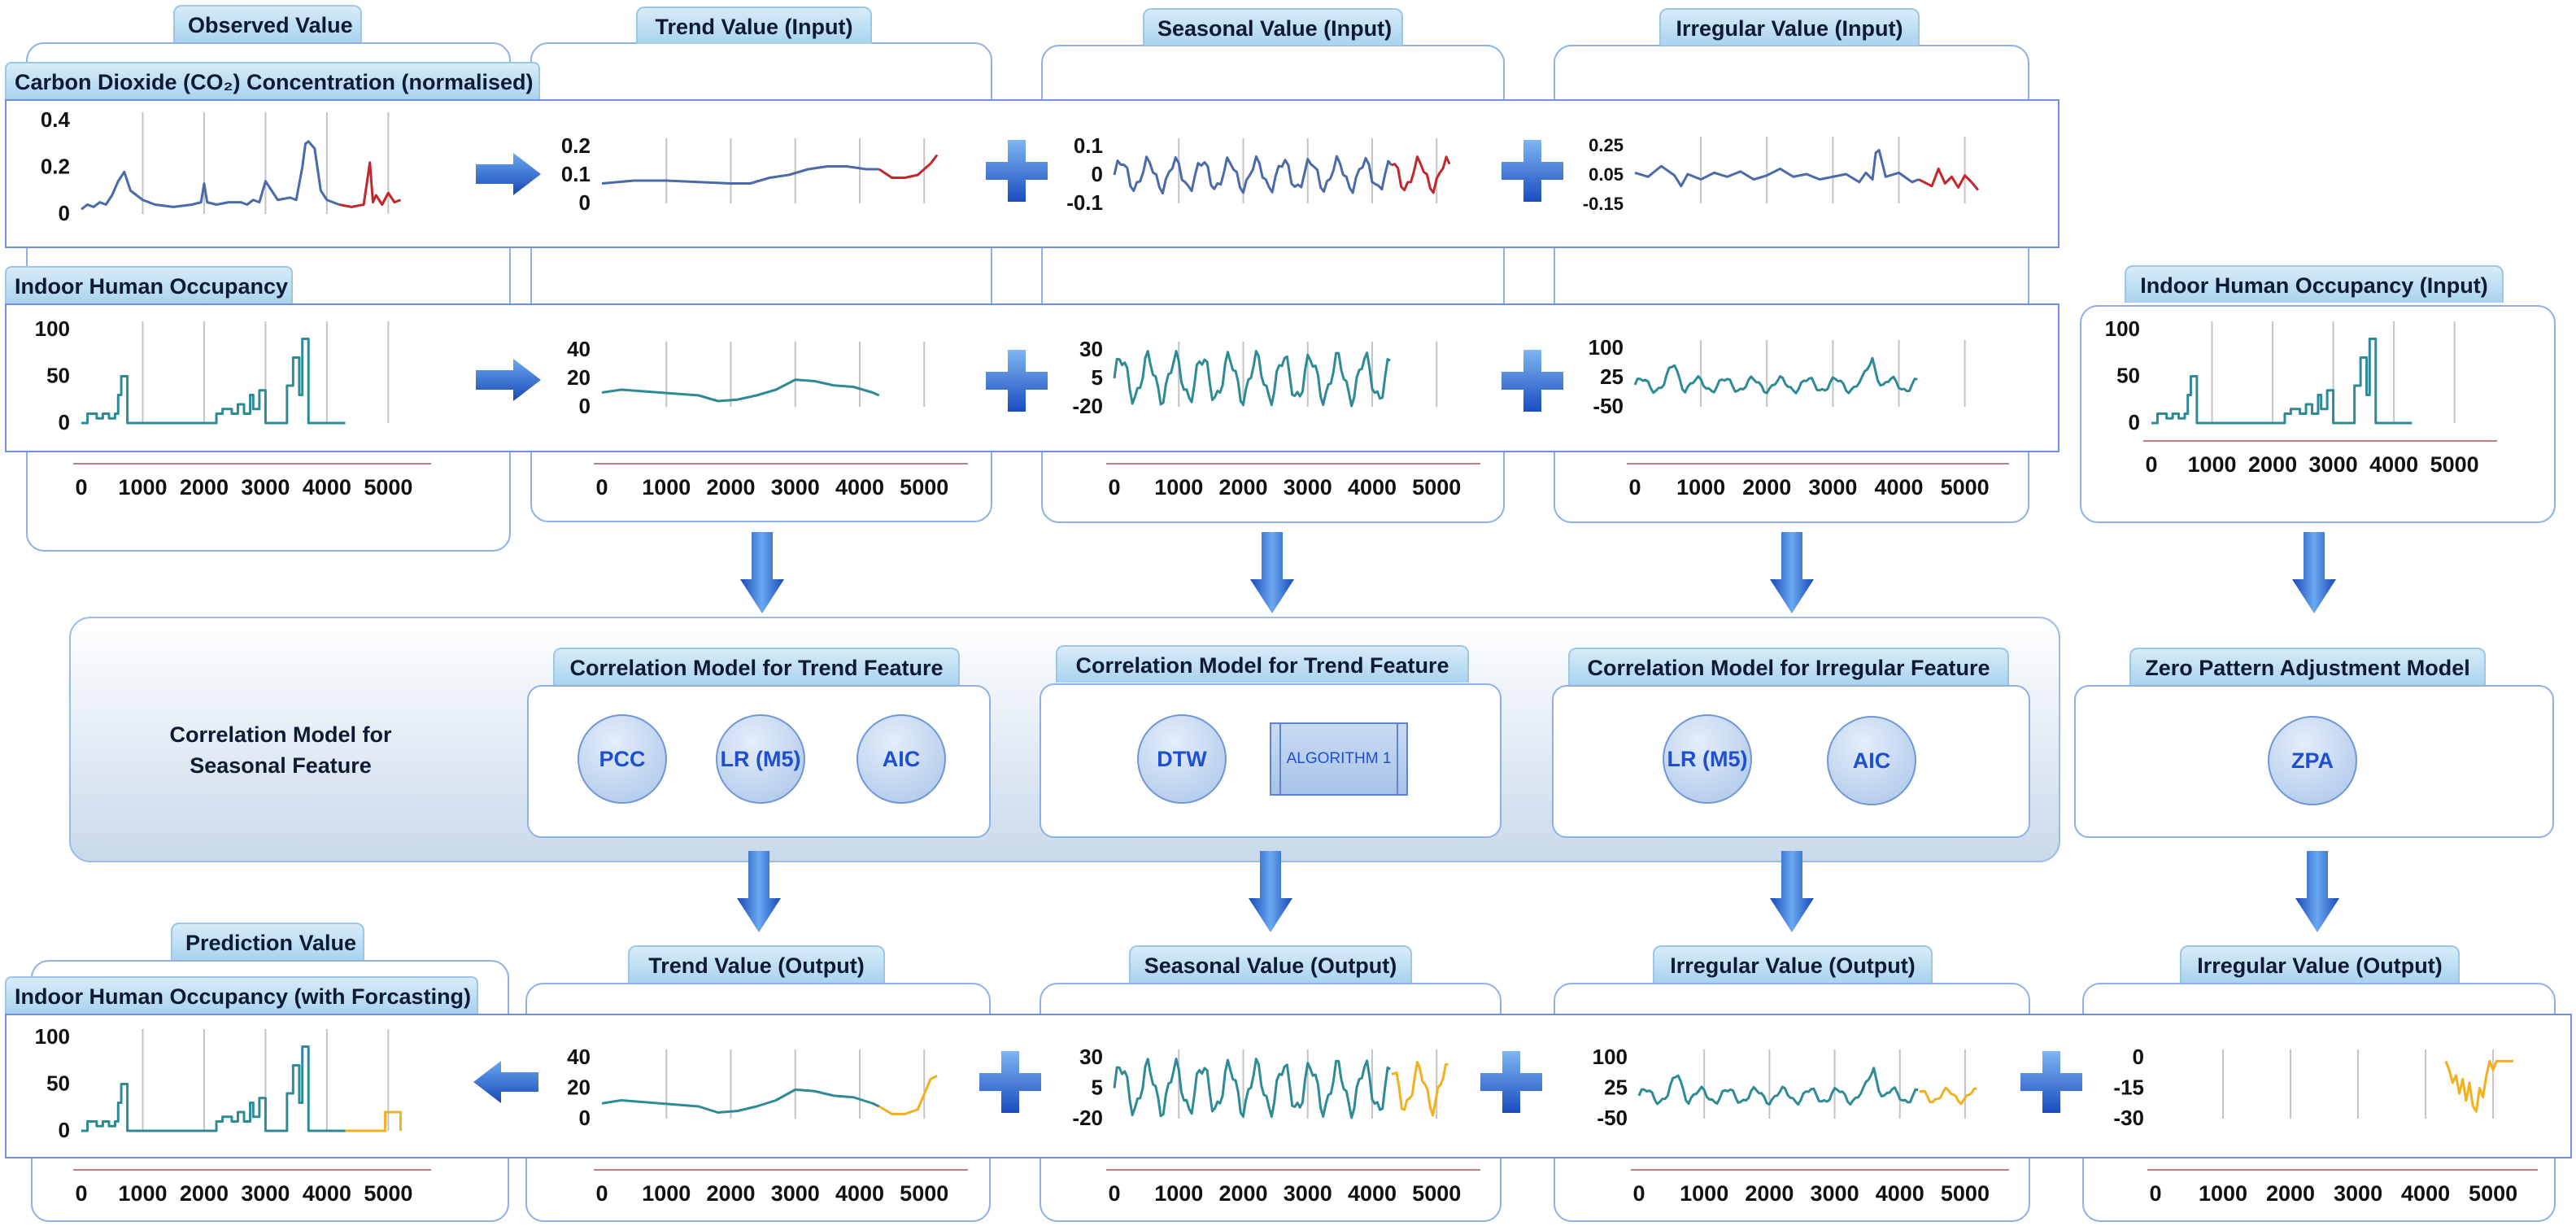 This screenshot has width=2576, height=1226. I want to click on pcc-node: PCC, so click(622, 759).